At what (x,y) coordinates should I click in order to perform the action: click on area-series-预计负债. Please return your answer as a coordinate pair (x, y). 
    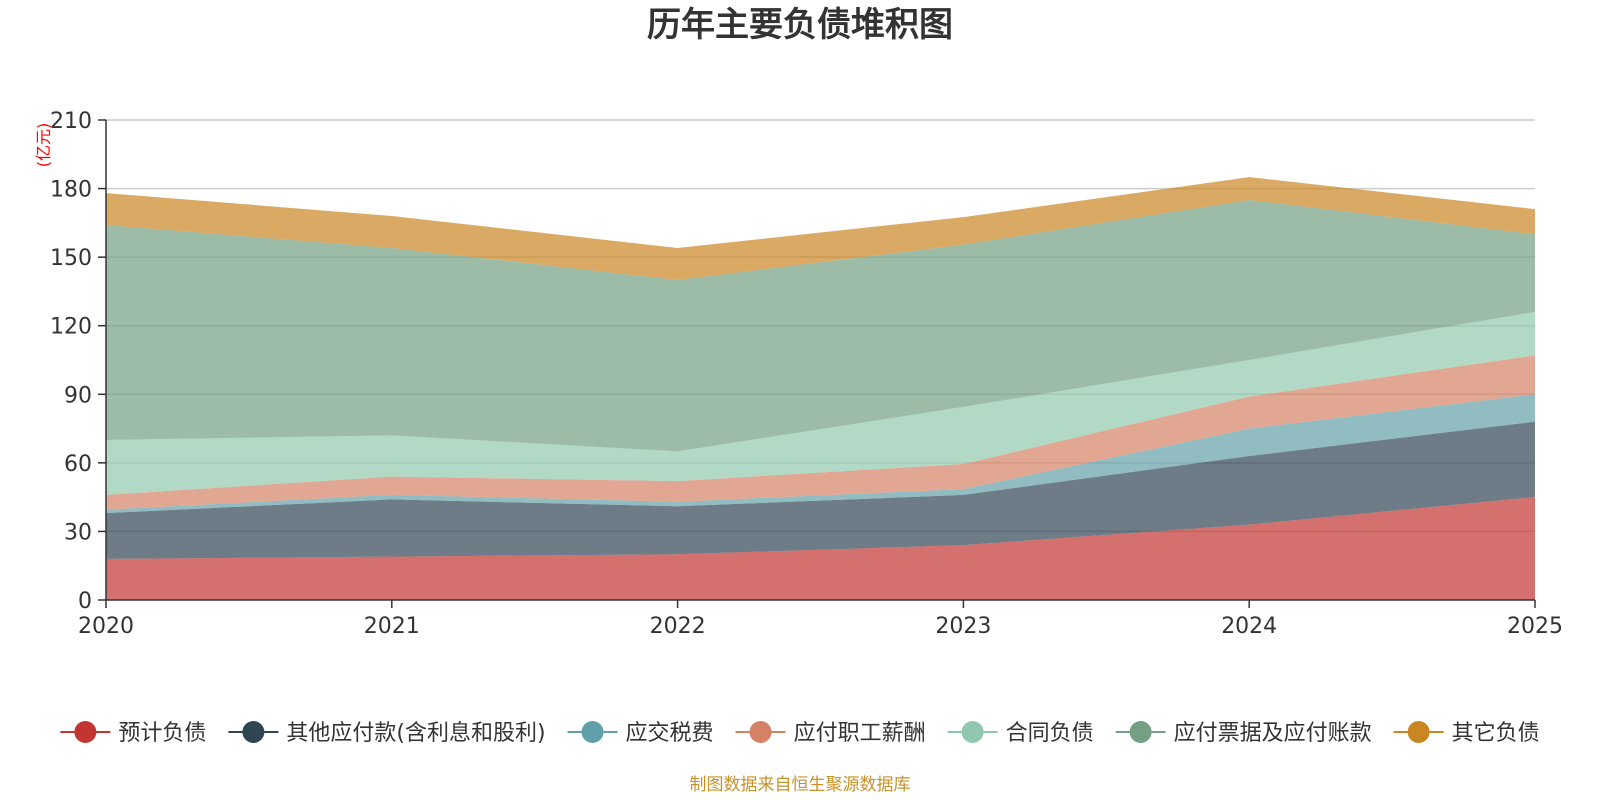
    Looking at the image, I should click on (820, 548).